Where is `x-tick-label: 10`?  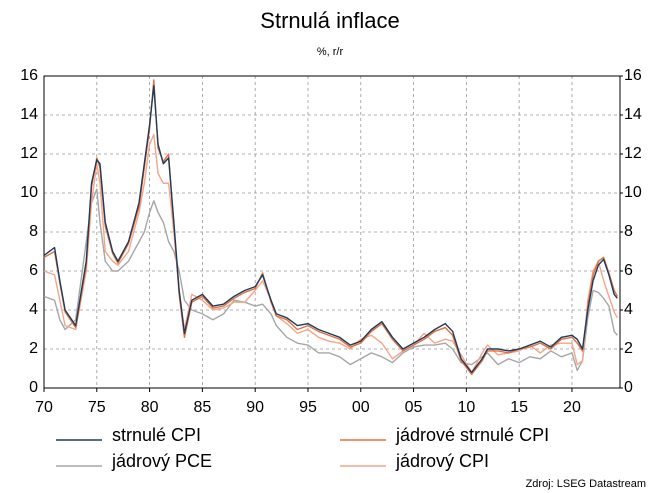
x-tick-label: 10 is located at coordinates (466, 407).